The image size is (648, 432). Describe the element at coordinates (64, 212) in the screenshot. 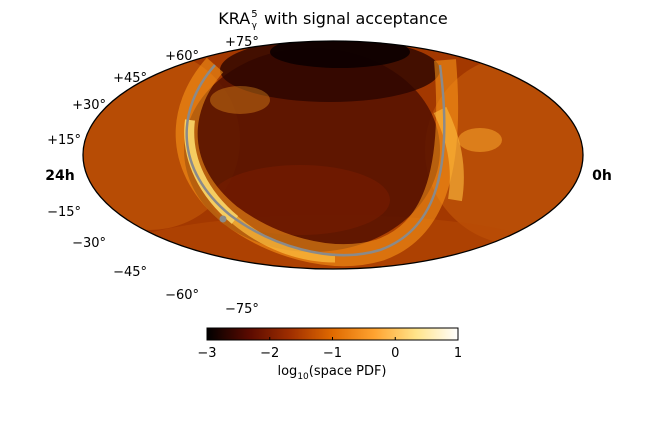

I see `dec-label: −15°` at that location.